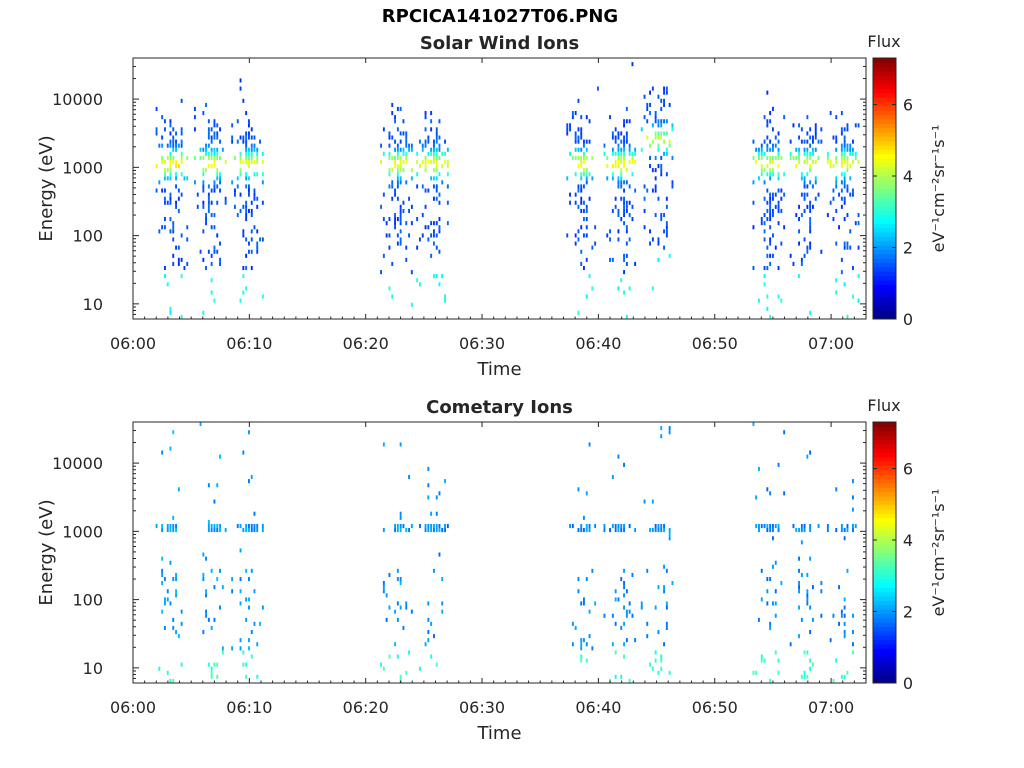  Describe the element at coordinates (87, 236) in the screenshot. I see `y-tick-label: 100` at that location.